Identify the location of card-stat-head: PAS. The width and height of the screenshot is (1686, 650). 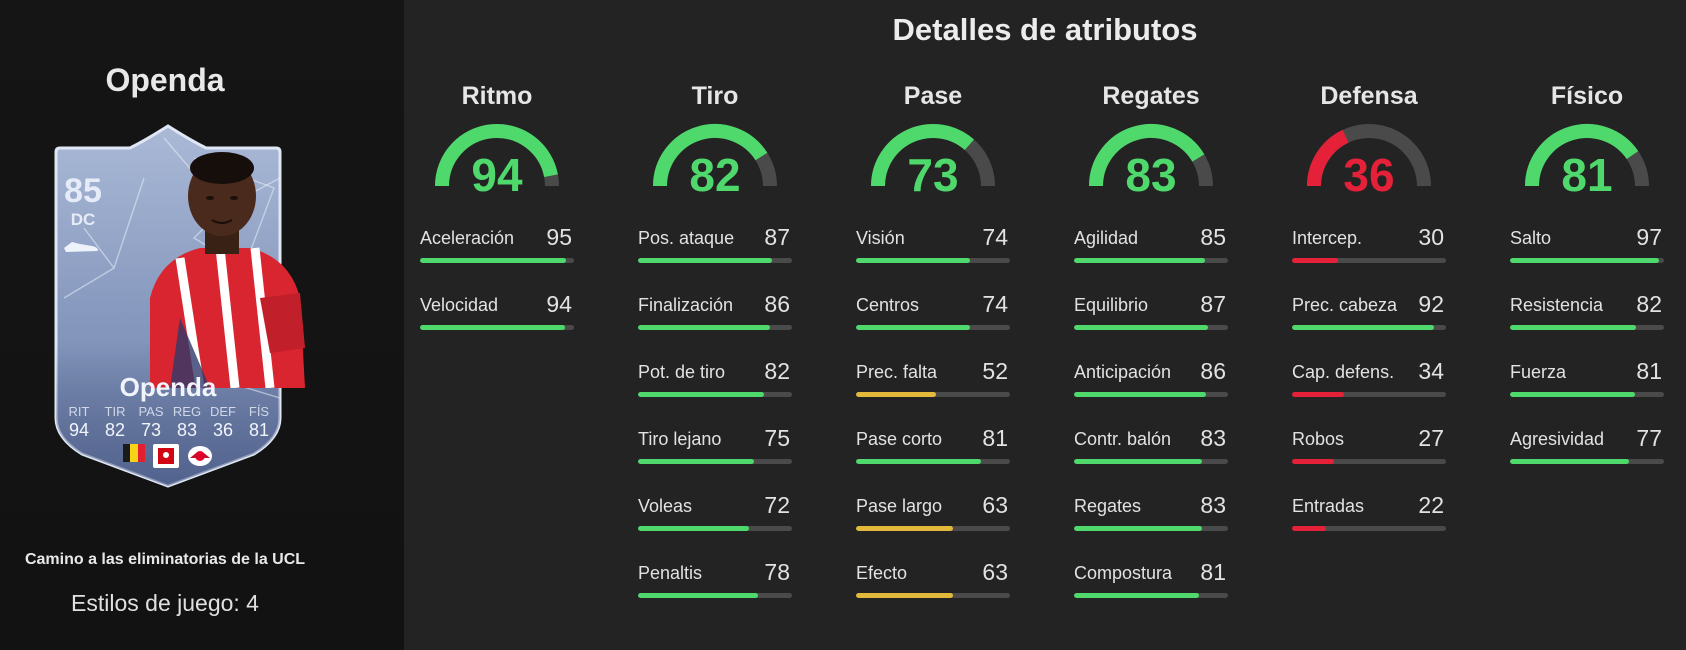
(151, 411).